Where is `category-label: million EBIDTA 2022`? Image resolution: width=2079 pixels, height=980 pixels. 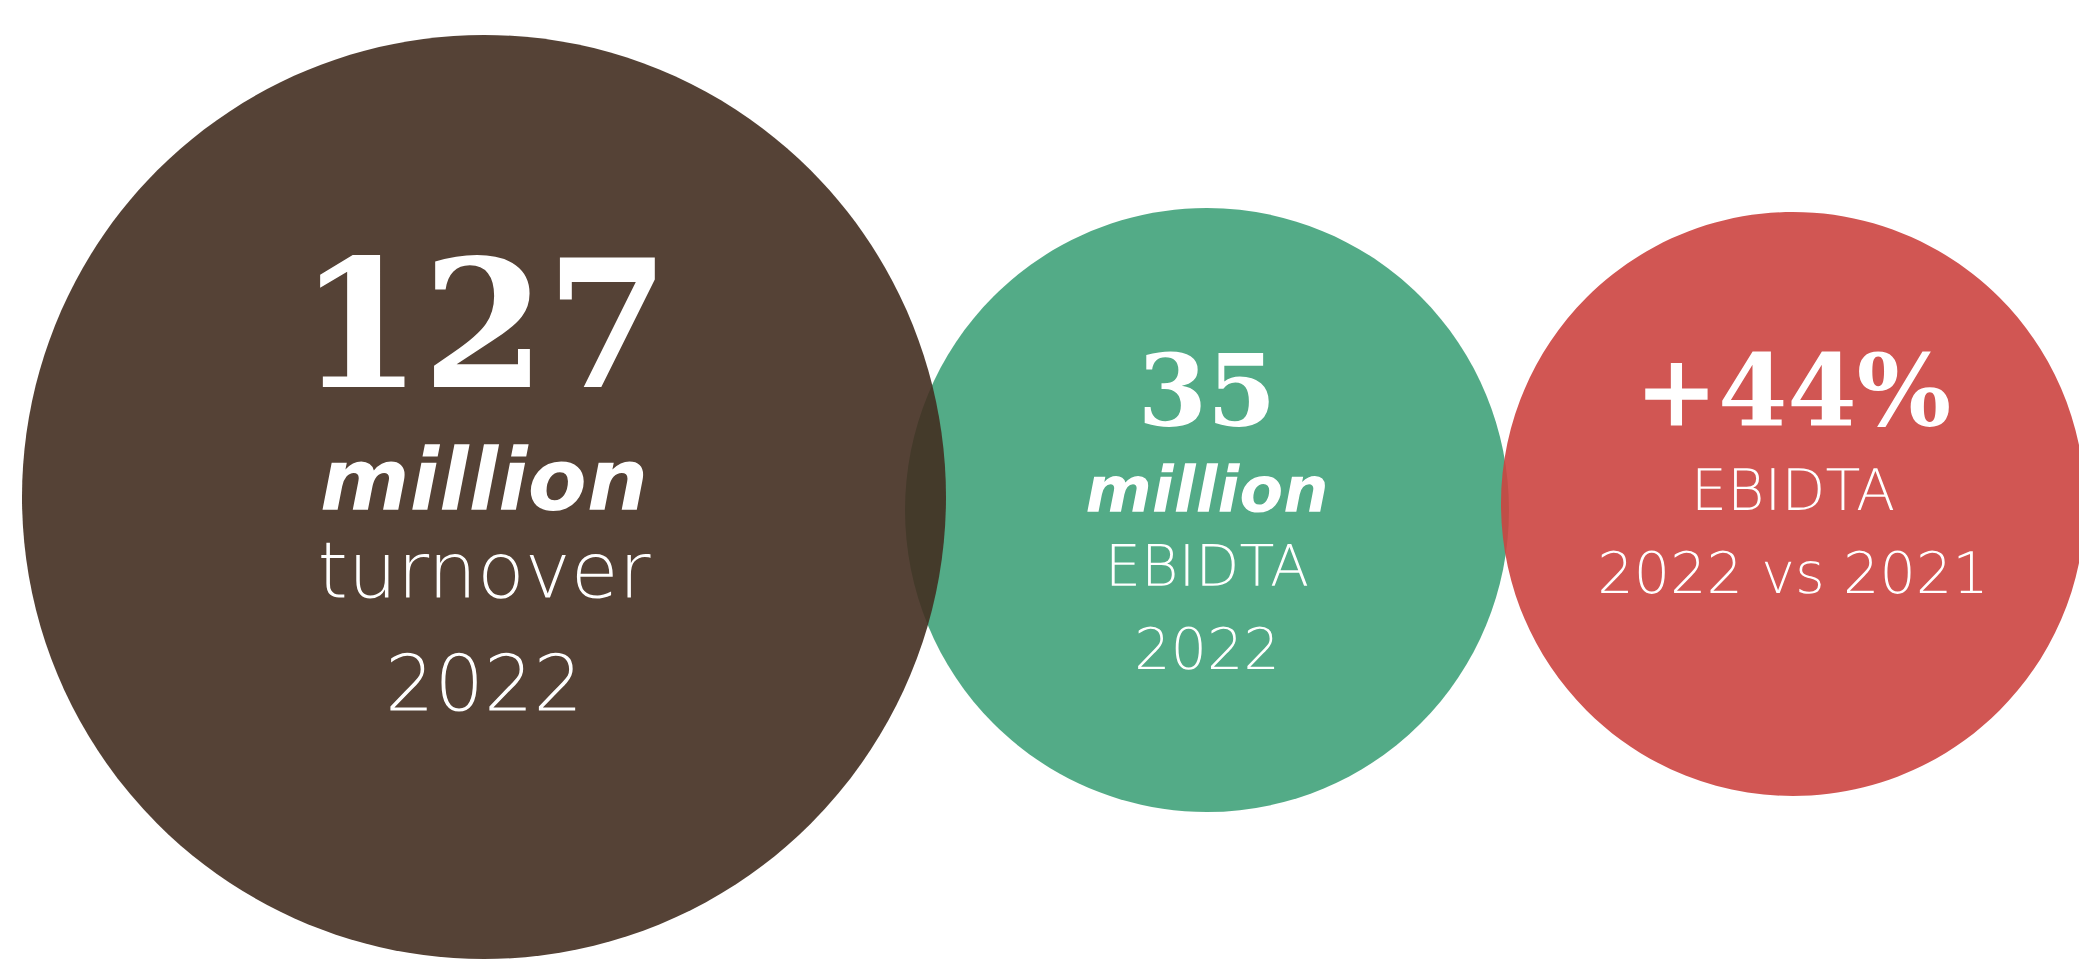
category-label: million EBIDTA 2022 is located at coordinates (1206, 566).